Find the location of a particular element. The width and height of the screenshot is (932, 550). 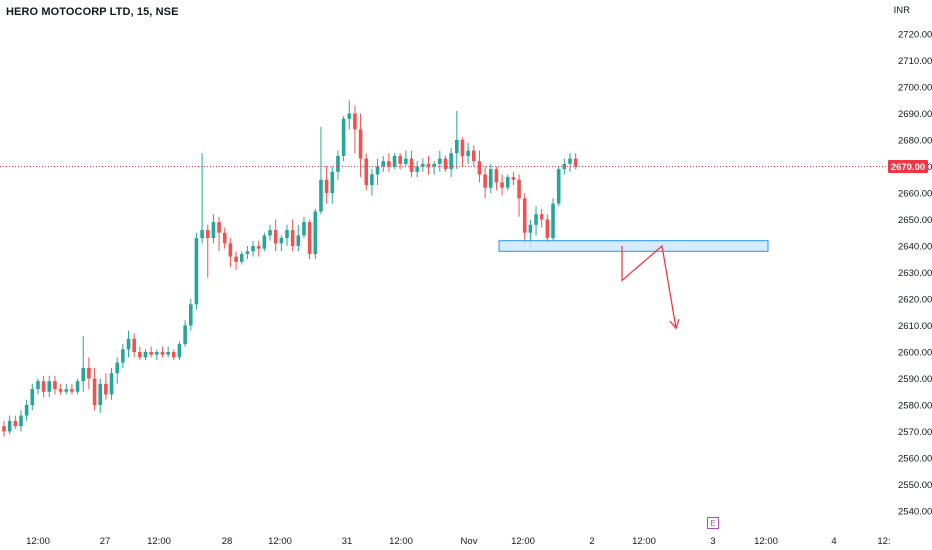

x-tick-label: 12: is located at coordinates (883, 541).